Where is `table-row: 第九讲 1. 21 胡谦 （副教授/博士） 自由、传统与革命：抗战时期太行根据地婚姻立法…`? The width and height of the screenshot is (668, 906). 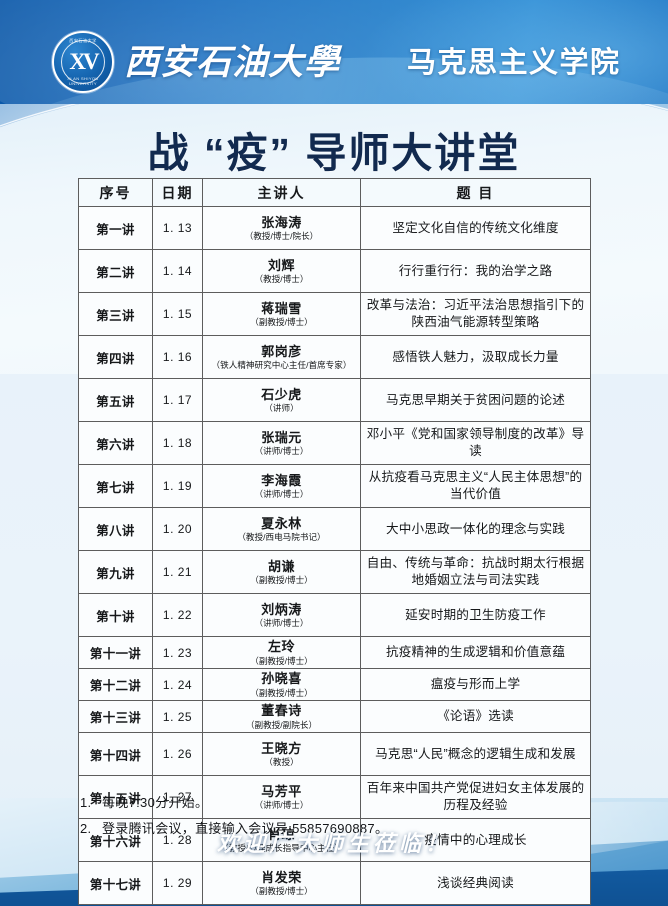 table-row: 第九讲 1. 21 胡谦 （副教授/博士） 自由、传统与革命：抗战时期太行根据地婚姻立法… is located at coordinates (334, 572).